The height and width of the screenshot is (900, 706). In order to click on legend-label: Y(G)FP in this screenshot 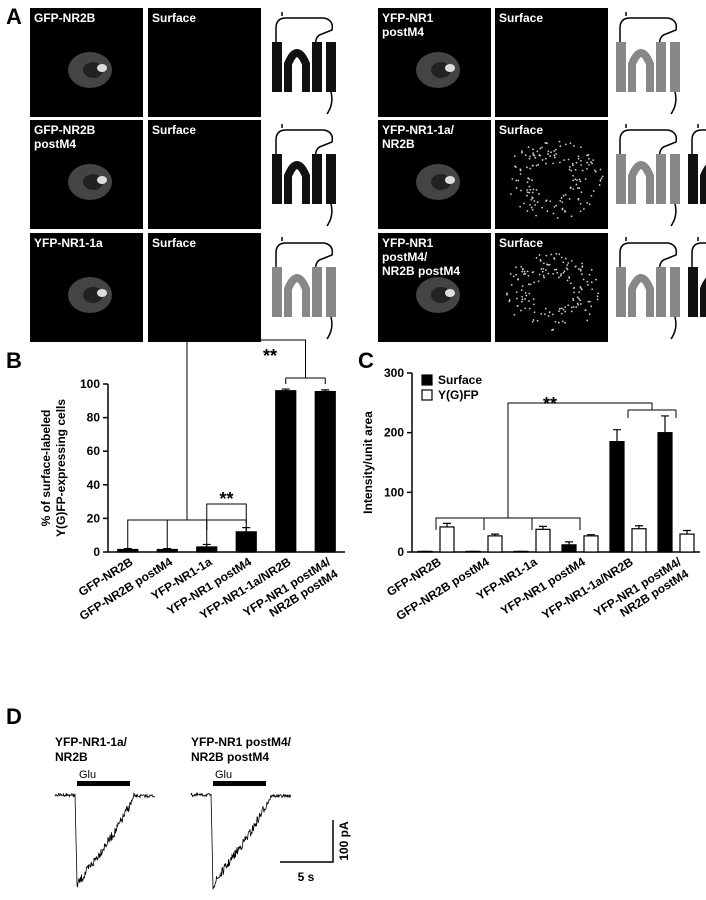, I will do `click(458, 395)`.